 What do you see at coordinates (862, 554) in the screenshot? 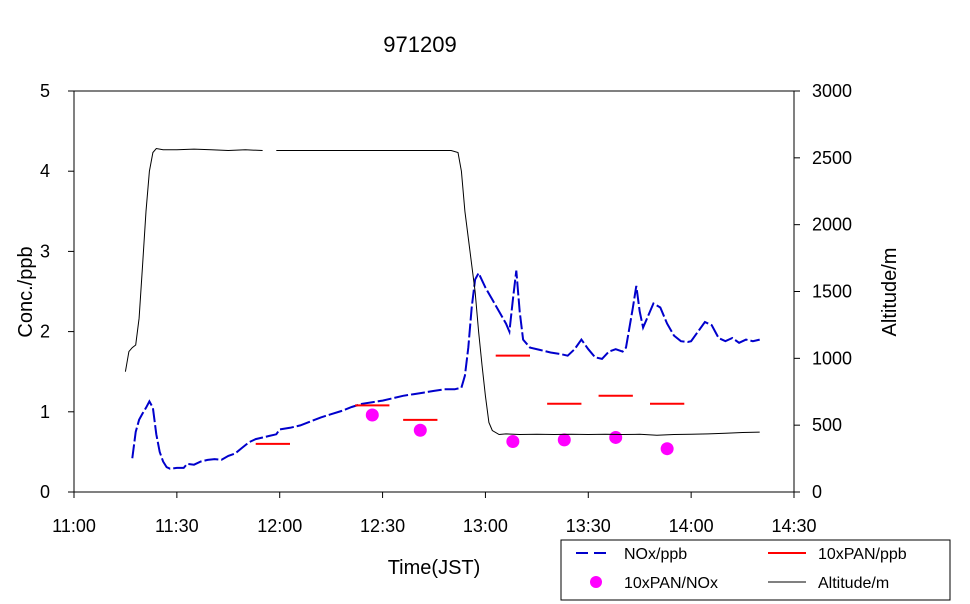
I see `legend-pan-label: 10xPAN/ppb` at bounding box center [862, 554].